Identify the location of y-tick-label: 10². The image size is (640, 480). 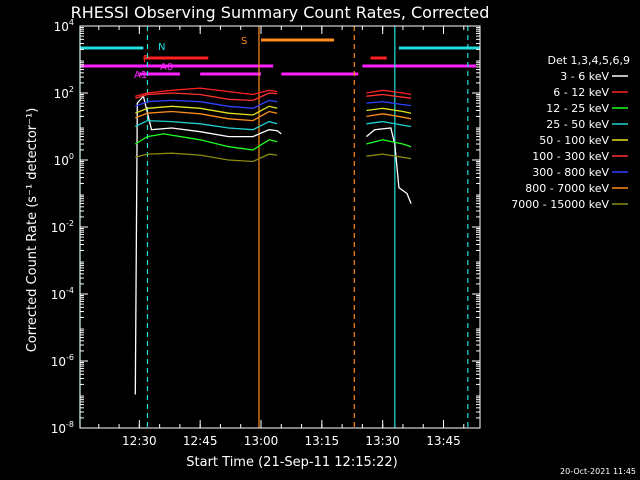
(64, 93).